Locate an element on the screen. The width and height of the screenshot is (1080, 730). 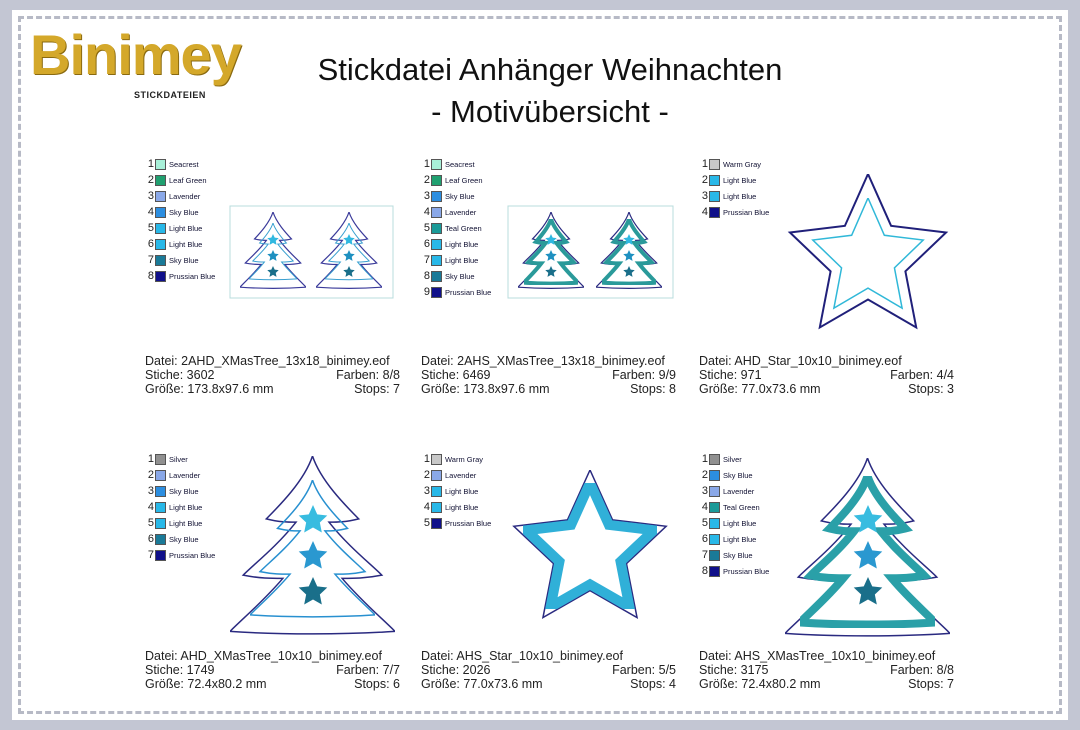
stitches: Stiche: 3602 is located at coordinates (180, 375).